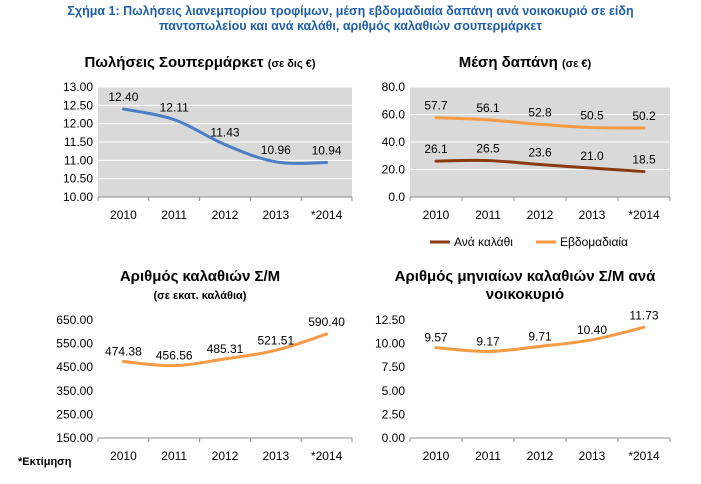 The height and width of the screenshot is (484, 701). Describe the element at coordinates (525, 276) in the screenshot. I see `chart-monthly-title-line1: Αριθμός μηνιαίων καλαθιών Σ/Μ ανά` at that location.